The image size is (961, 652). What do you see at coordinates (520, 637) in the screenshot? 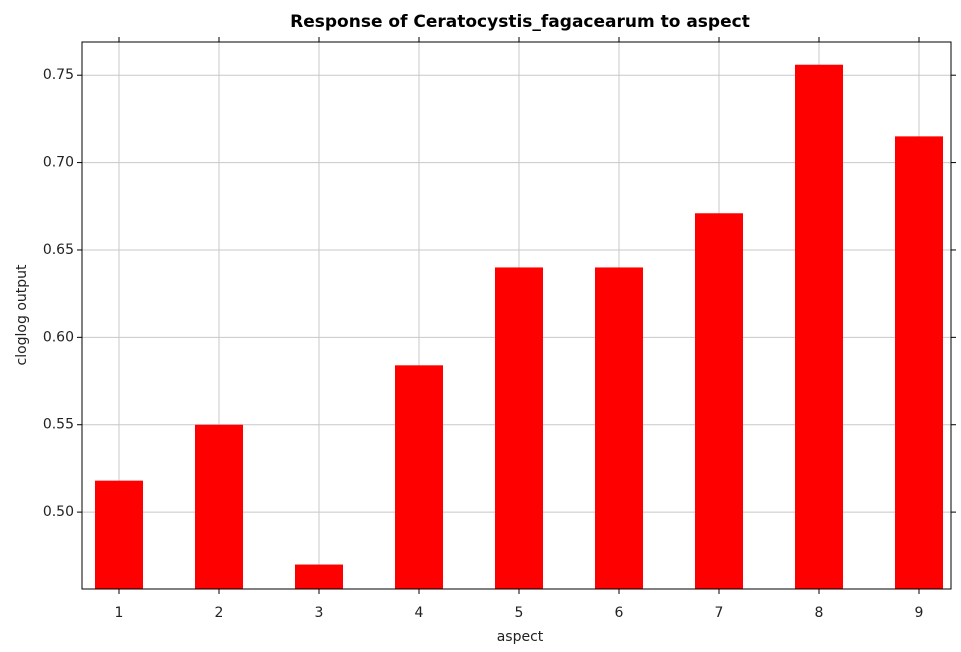
I see `x-axis-label: aspect` at bounding box center [520, 637].